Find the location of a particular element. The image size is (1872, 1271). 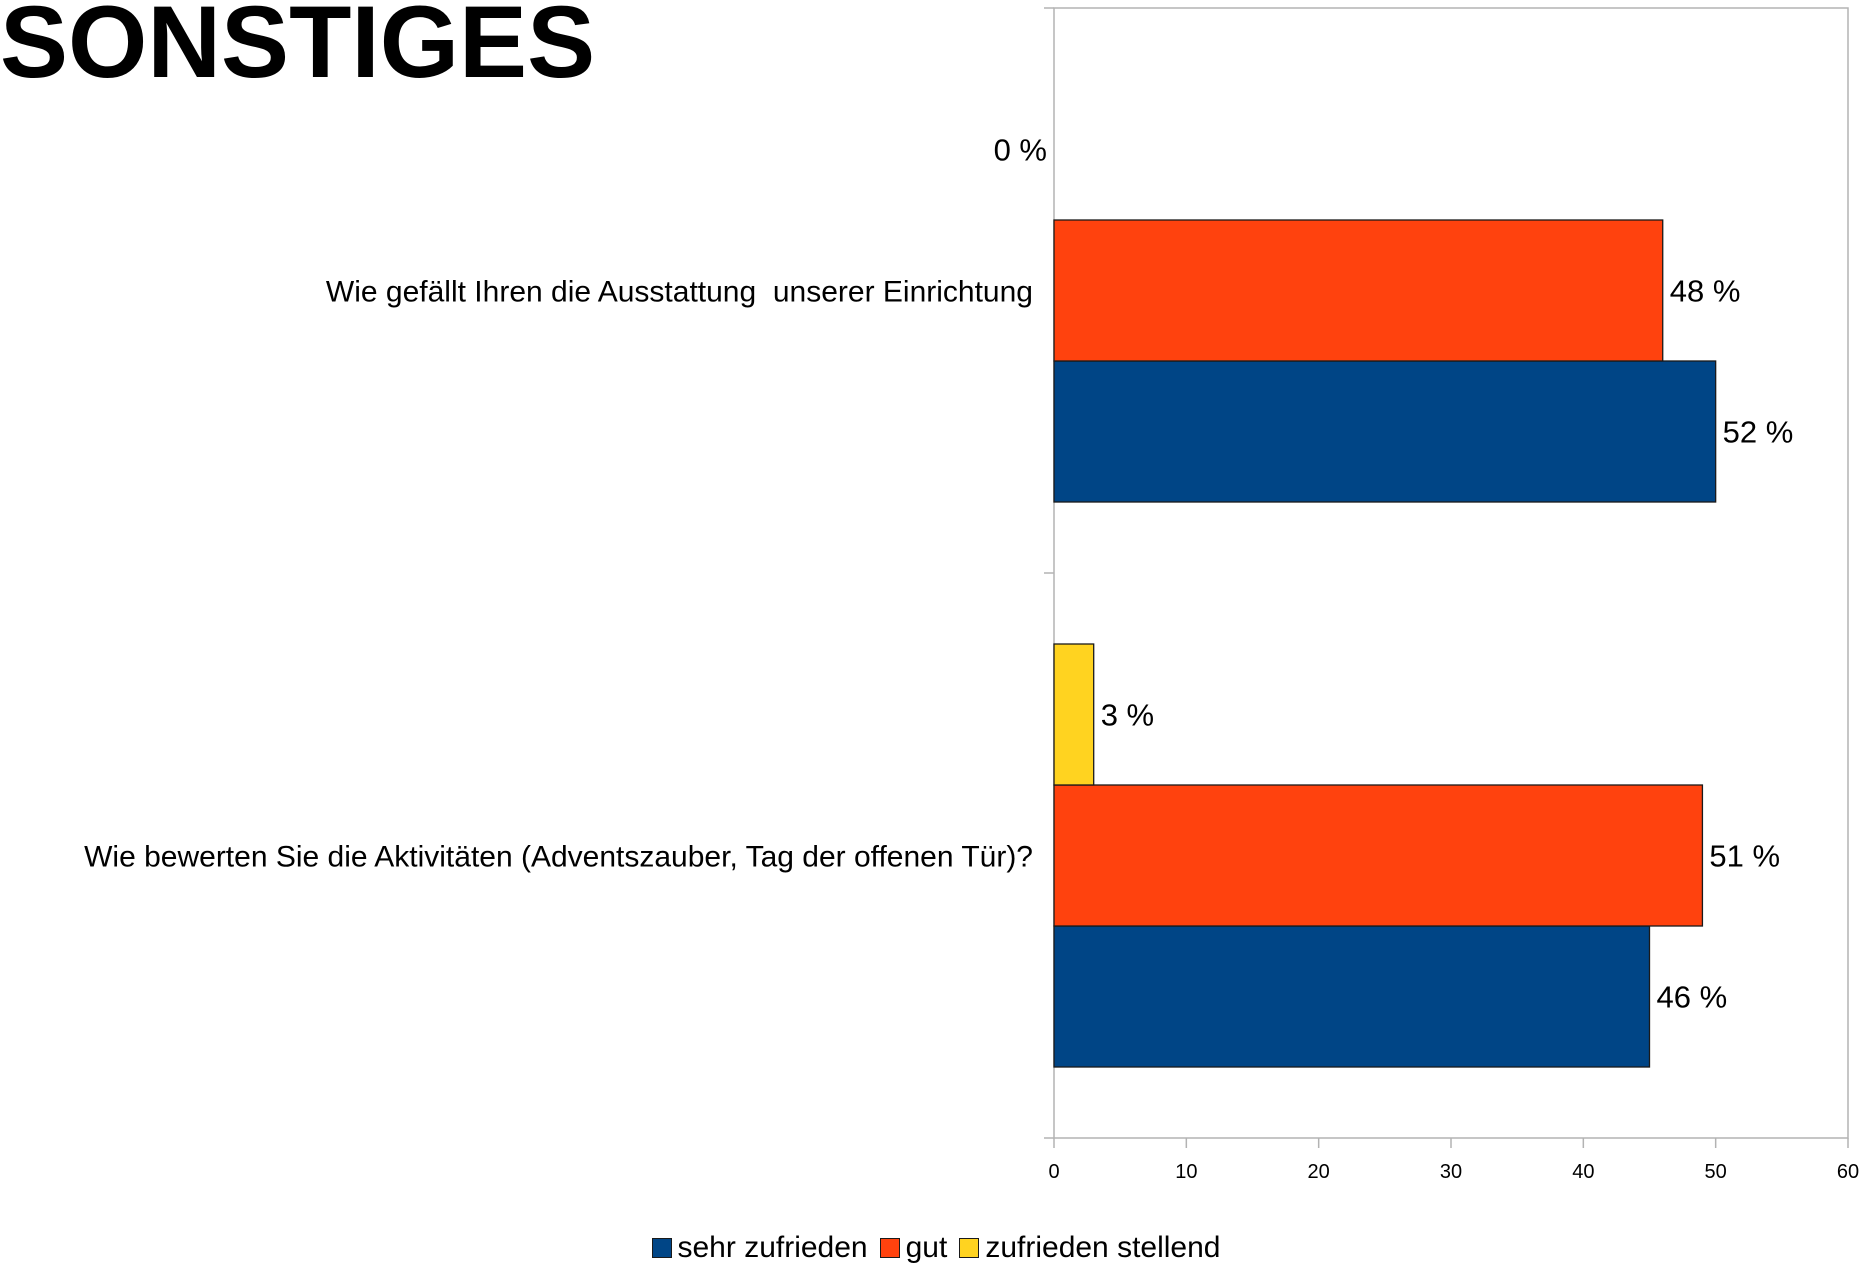

legend-item: gut is located at coordinates (913, 1248).